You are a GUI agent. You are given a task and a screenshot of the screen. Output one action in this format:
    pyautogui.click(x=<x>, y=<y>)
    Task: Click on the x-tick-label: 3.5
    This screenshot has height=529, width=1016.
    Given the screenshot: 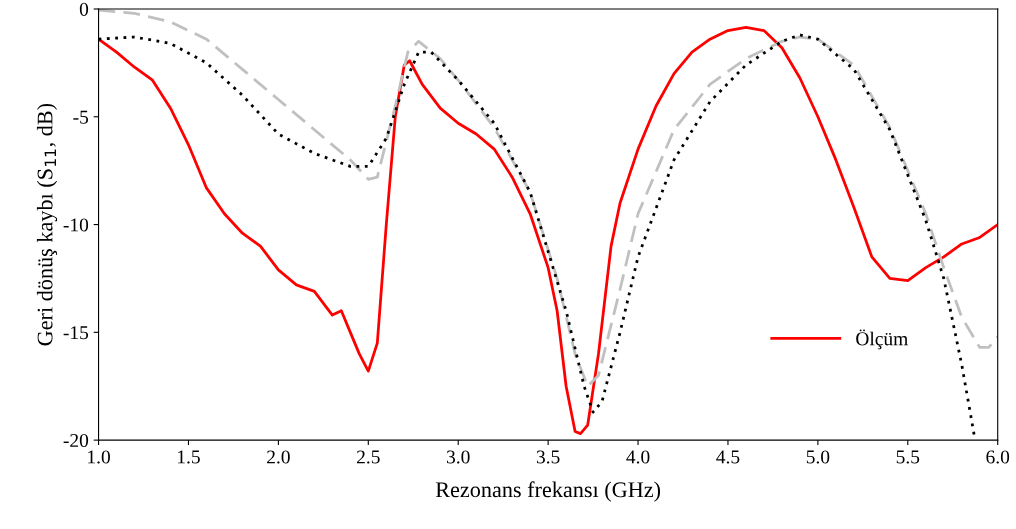 What is the action you would take?
    pyautogui.click(x=548, y=457)
    